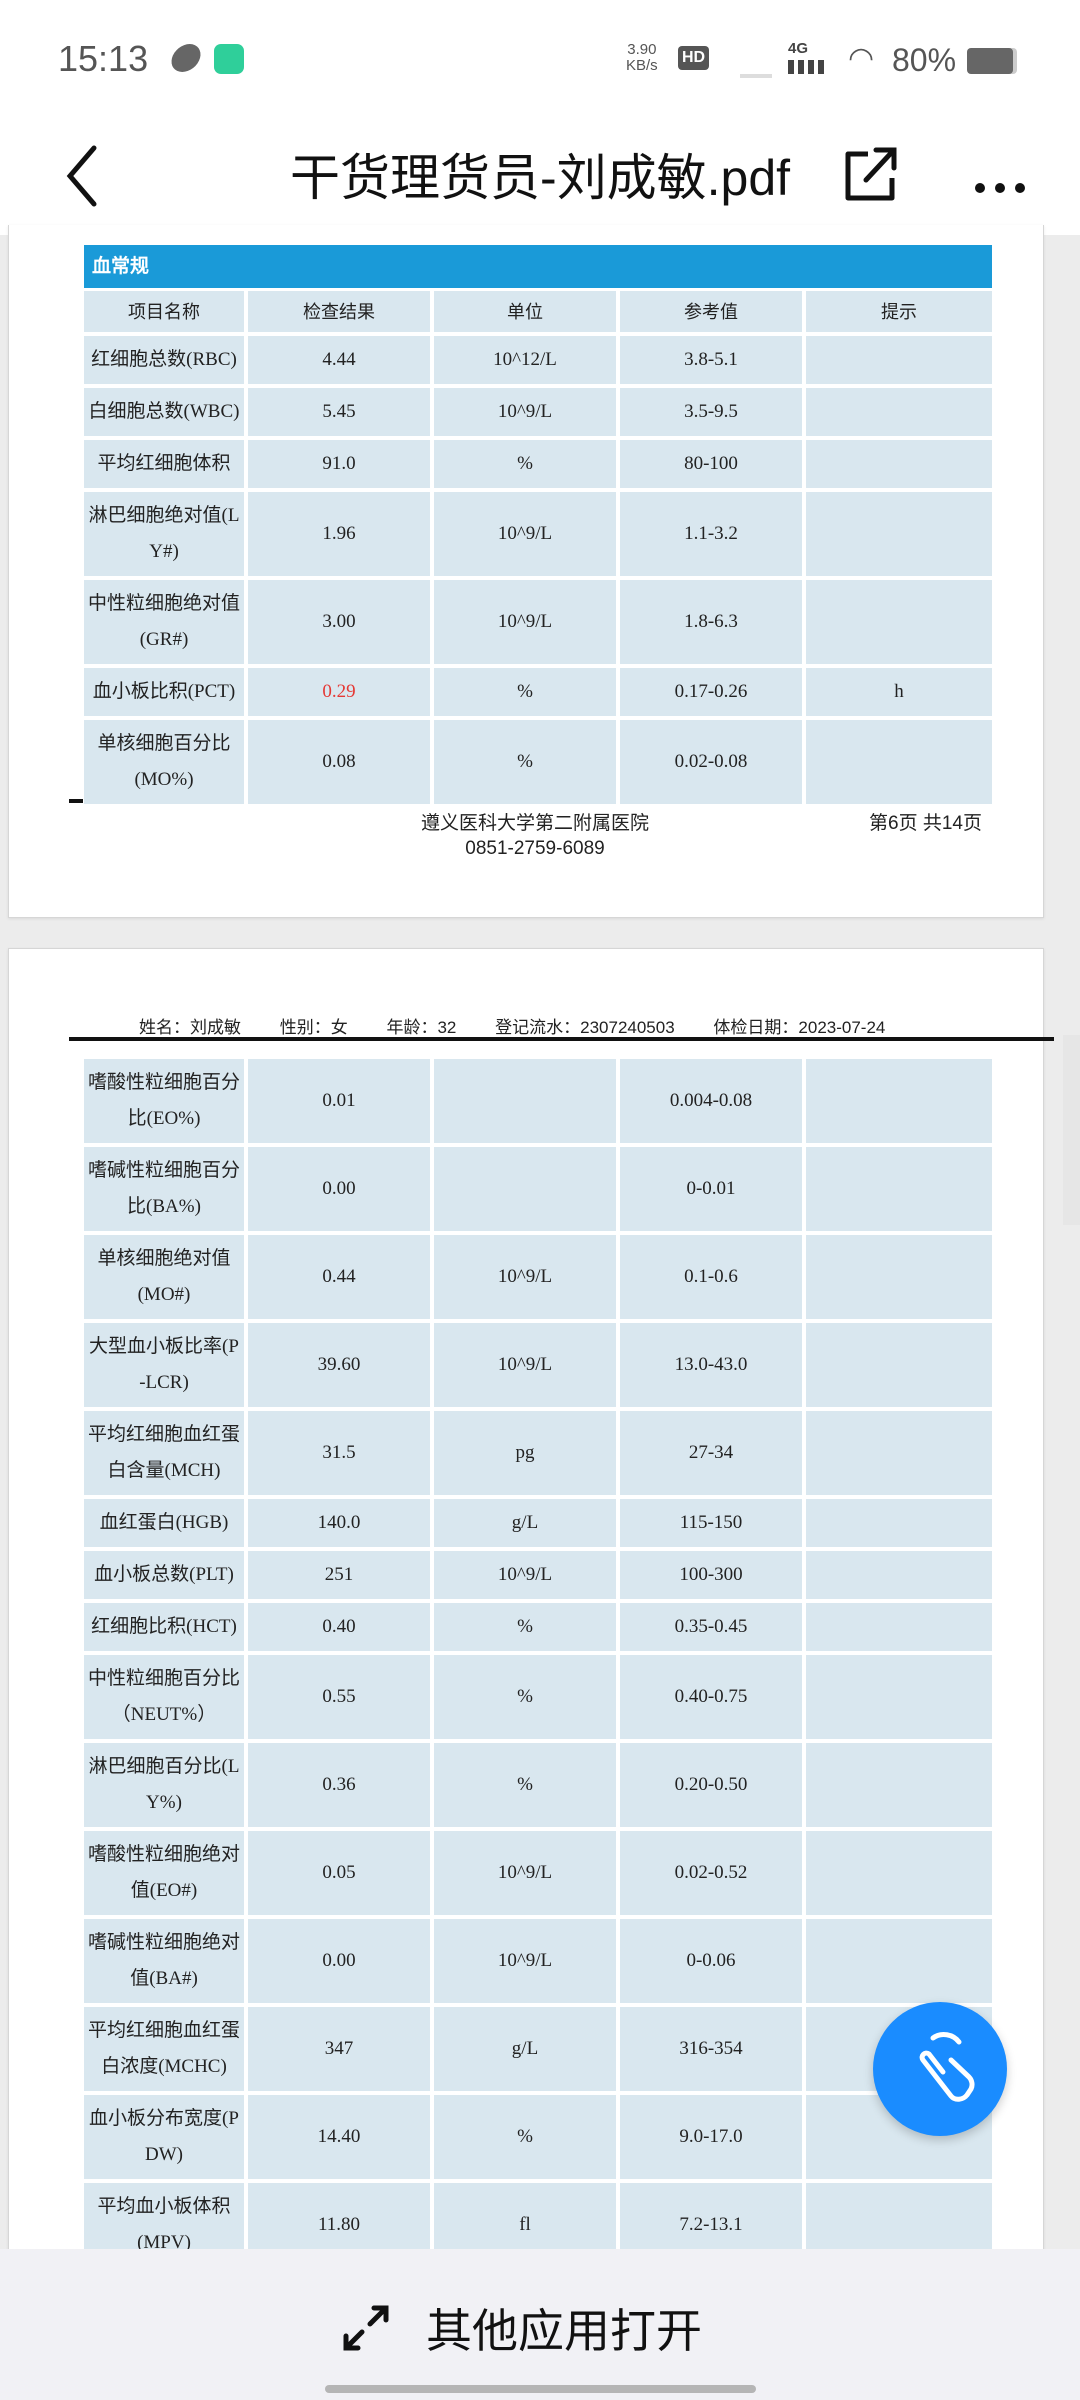  I want to click on cell-name: 血小板总数(PLT), so click(164, 1575).